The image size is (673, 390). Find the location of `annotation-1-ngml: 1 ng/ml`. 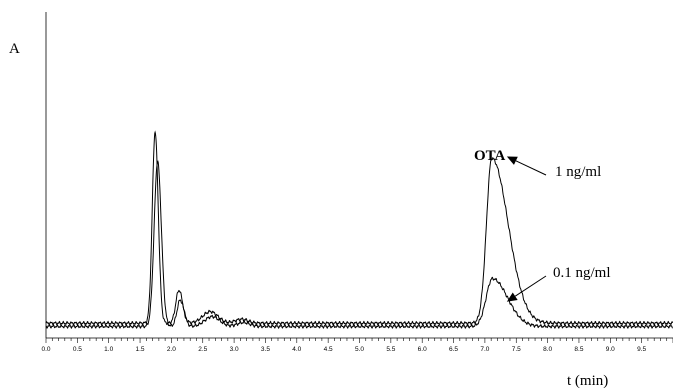

annotation-1-ngml: 1 ng/ml is located at coordinates (578, 172).